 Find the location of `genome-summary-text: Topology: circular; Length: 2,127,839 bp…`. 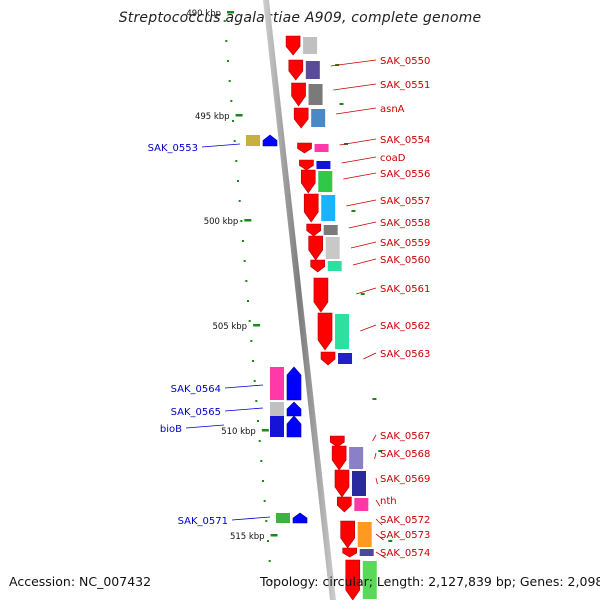

genome-summary-text: Topology: circular; Length: 2,127,839 bp… is located at coordinates (430, 581).